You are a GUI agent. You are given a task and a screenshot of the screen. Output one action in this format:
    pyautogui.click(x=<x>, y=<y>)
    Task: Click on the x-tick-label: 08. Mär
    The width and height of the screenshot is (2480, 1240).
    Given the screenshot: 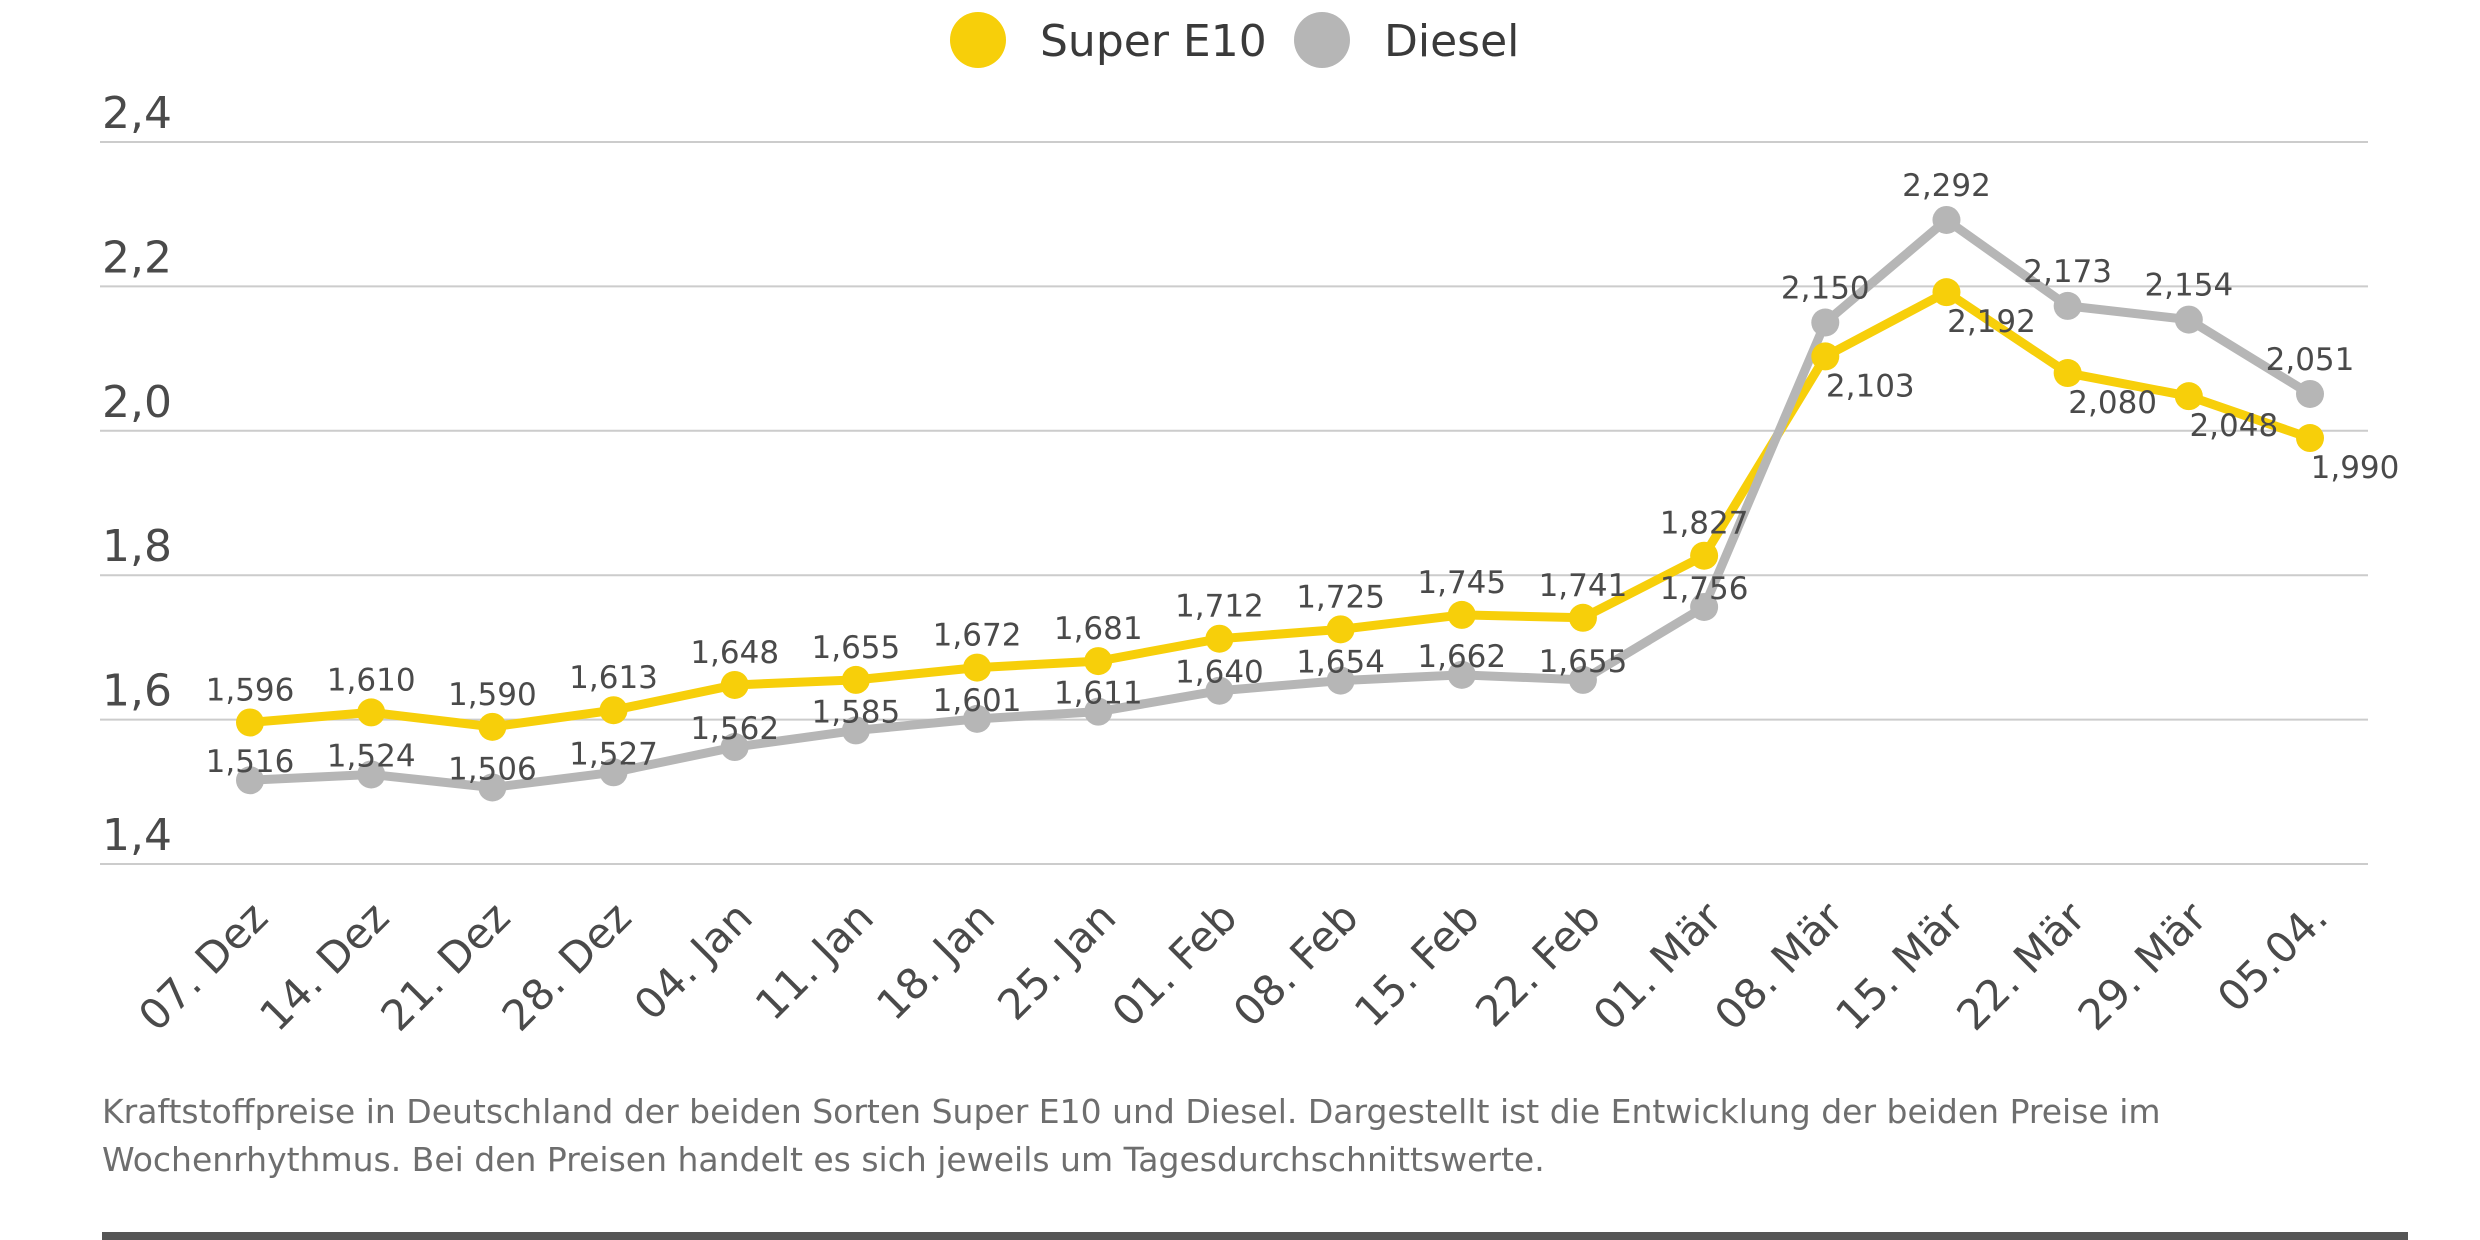 What is the action you would take?
    pyautogui.click(x=1779, y=966)
    